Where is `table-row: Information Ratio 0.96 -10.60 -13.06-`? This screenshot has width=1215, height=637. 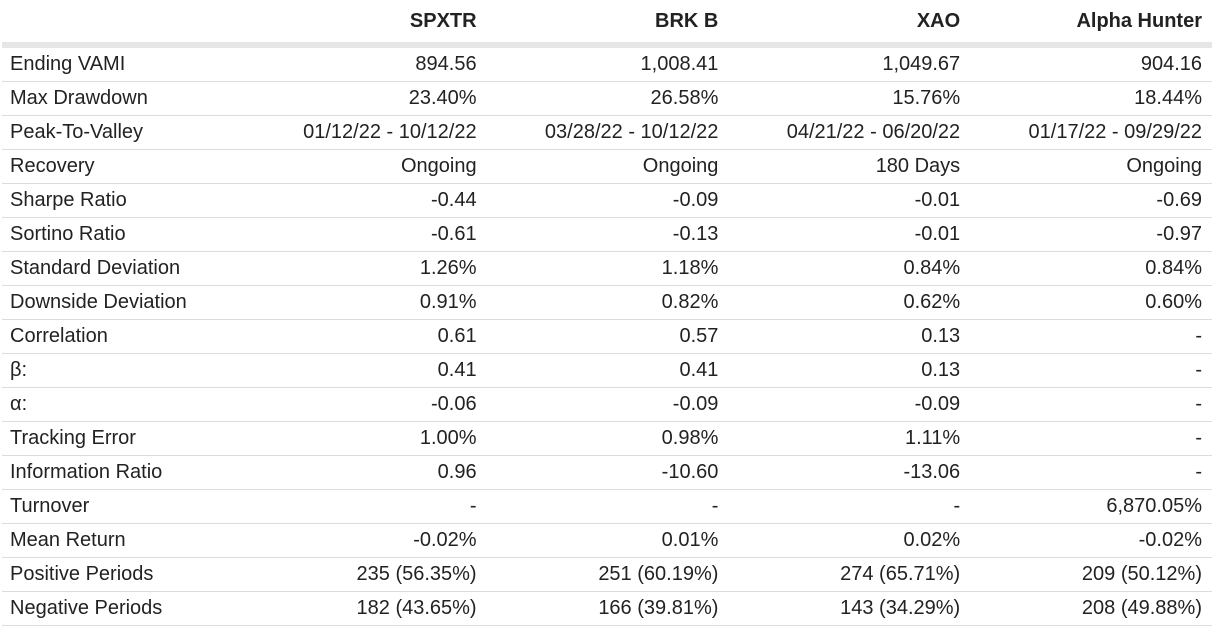 table-row: Information Ratio 0.96 -10.60 -13.06- is located at coordinates (607, 472).